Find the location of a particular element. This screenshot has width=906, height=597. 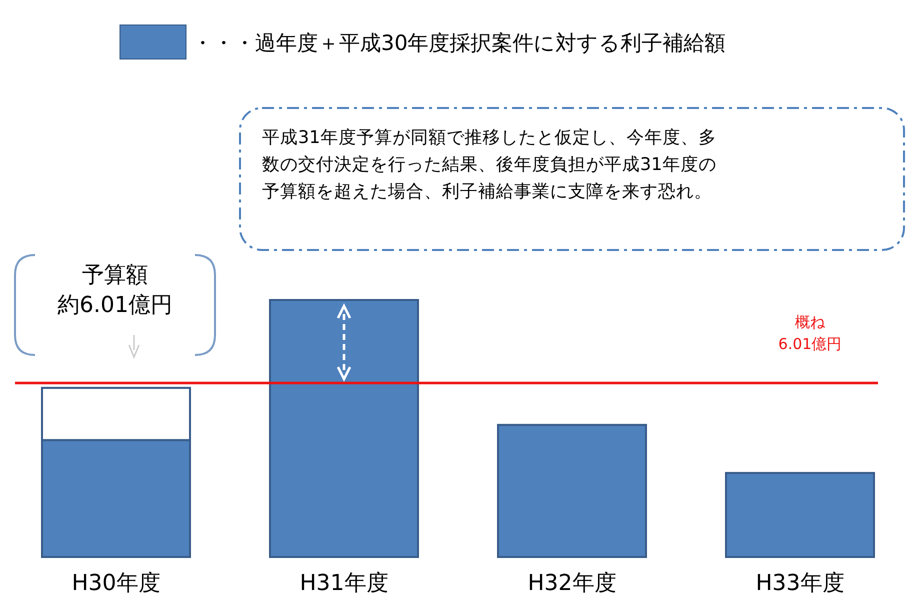

x-tick-label: H31年度 is located at coordinates (344, 583).